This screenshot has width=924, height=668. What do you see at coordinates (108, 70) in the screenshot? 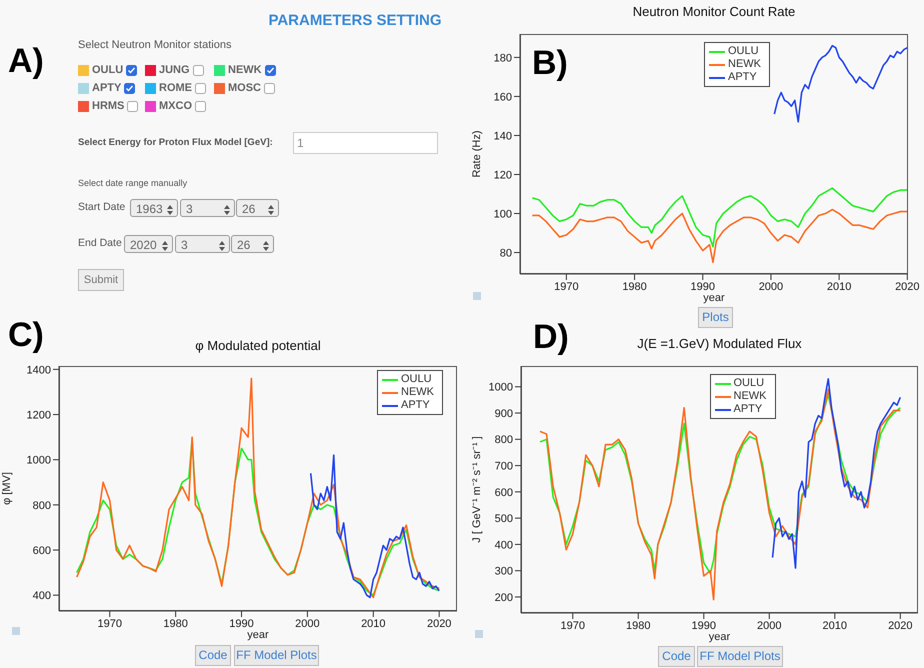
I see `text: OULU` at bounding box center [108, 70].